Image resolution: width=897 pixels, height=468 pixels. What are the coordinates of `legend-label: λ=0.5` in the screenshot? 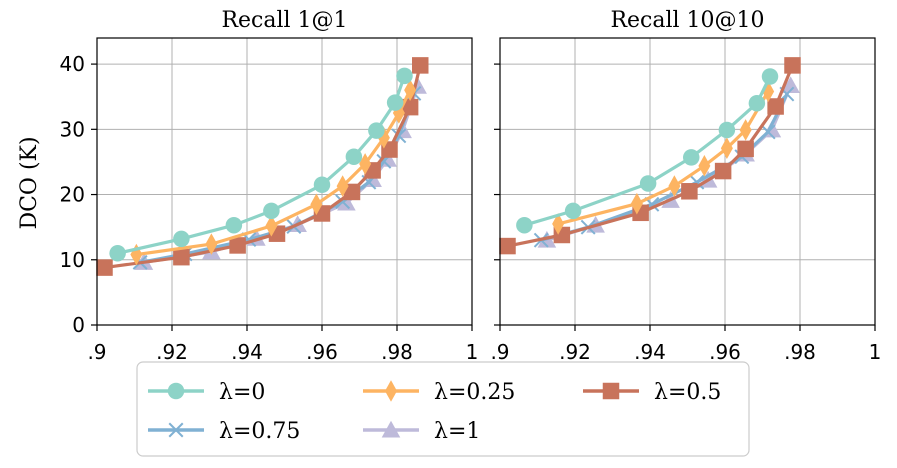 It's located at (687, 392).